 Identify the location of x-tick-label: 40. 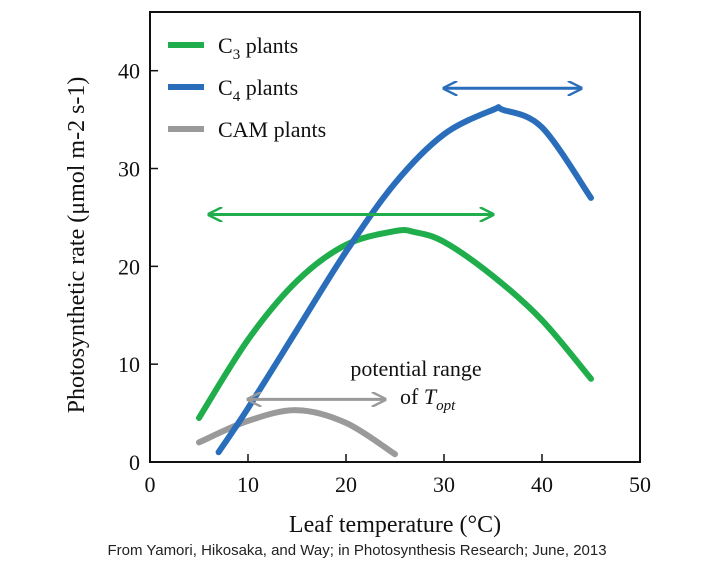
(542, 484).